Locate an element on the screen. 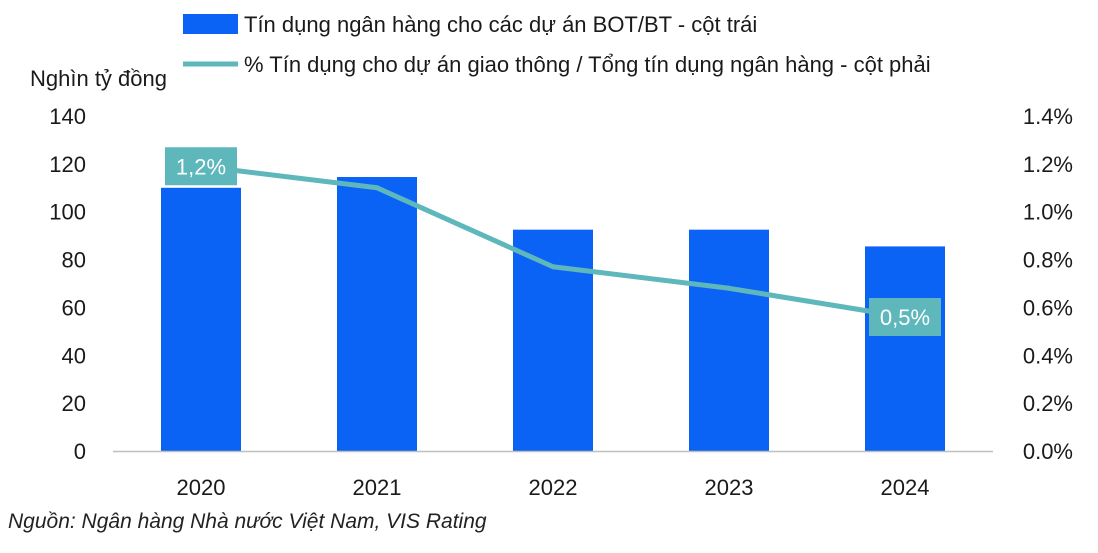 This screenshot has width=1098, height=553. x-tick-label: 2024 is located at coordinates (905, 487).